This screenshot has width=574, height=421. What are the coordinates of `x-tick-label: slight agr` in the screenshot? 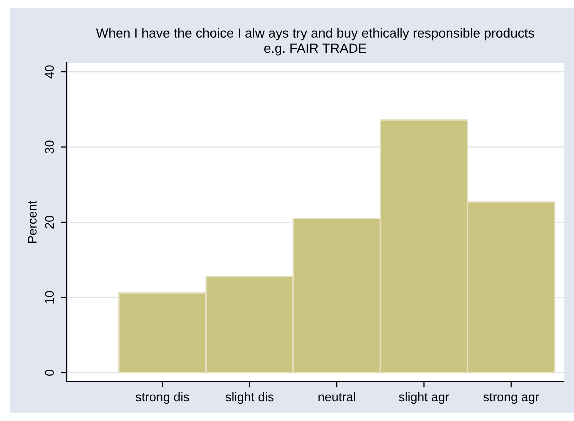 It's located at (424, 398).